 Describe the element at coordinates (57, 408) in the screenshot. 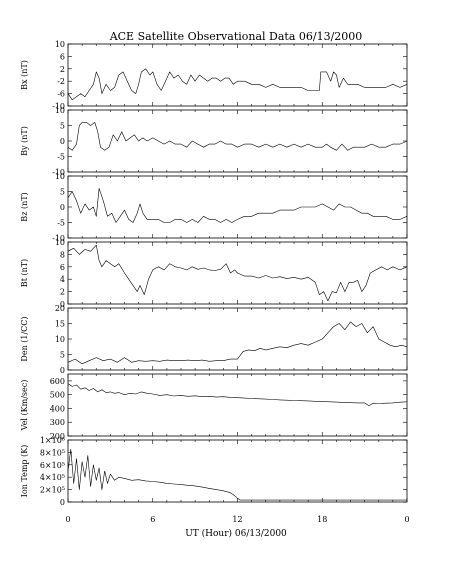

I see `y-tick-label: 400` at that location.